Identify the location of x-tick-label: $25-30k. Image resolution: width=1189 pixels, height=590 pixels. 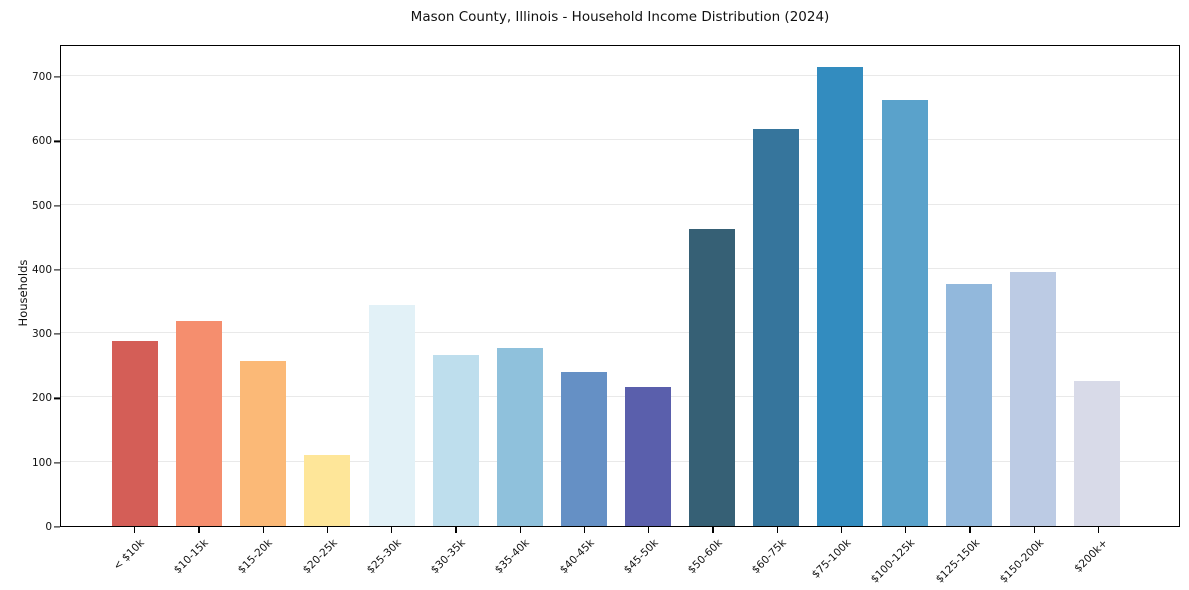
(384, 557).